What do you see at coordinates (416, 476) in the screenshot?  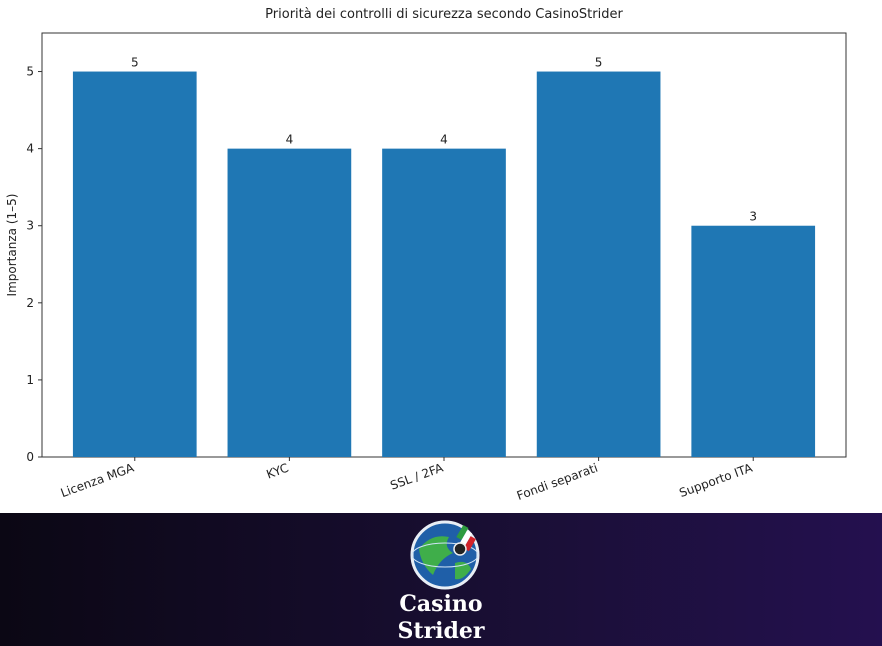 I see `x-tick-label: SSL / 2FA` at bounding box center [416, 476].